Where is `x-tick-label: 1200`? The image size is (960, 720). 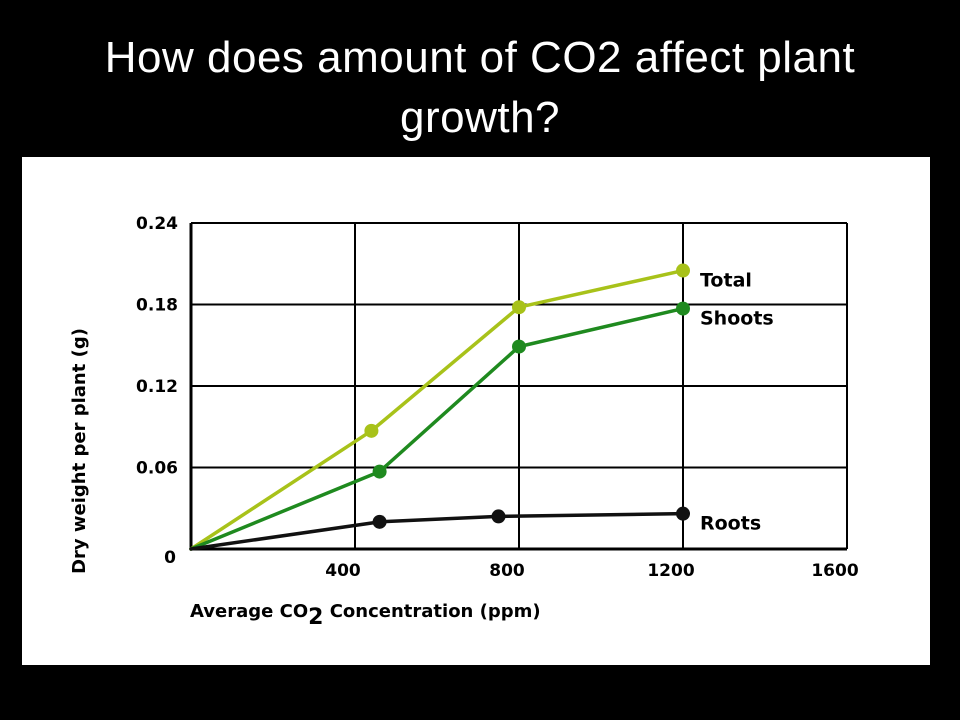
x-tick-label: 1200 is located at coordinates (670, 571).